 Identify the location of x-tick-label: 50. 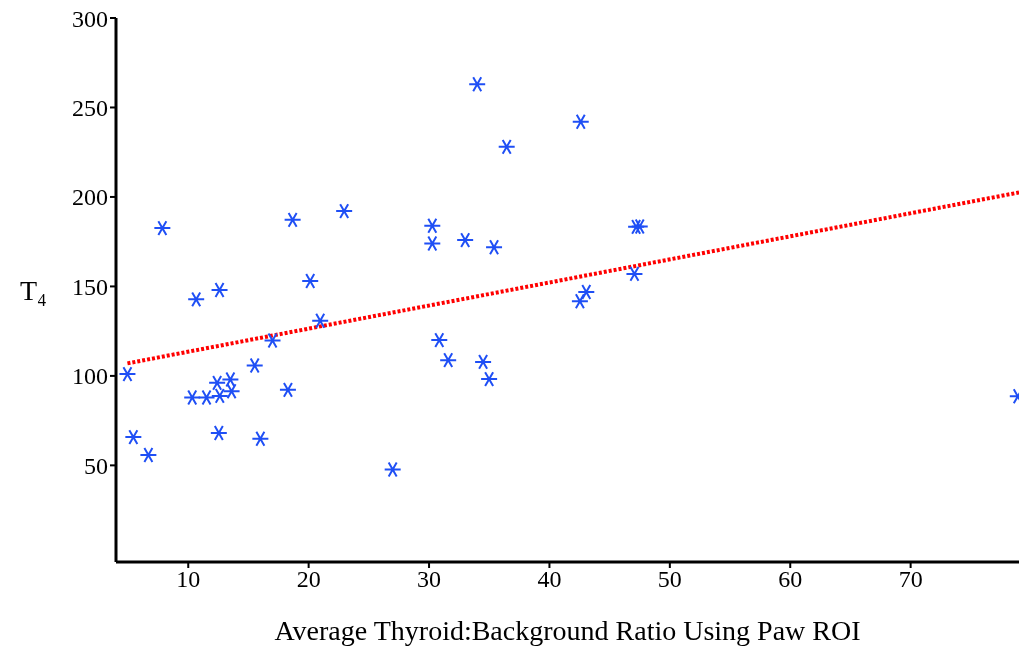
(669, 579).